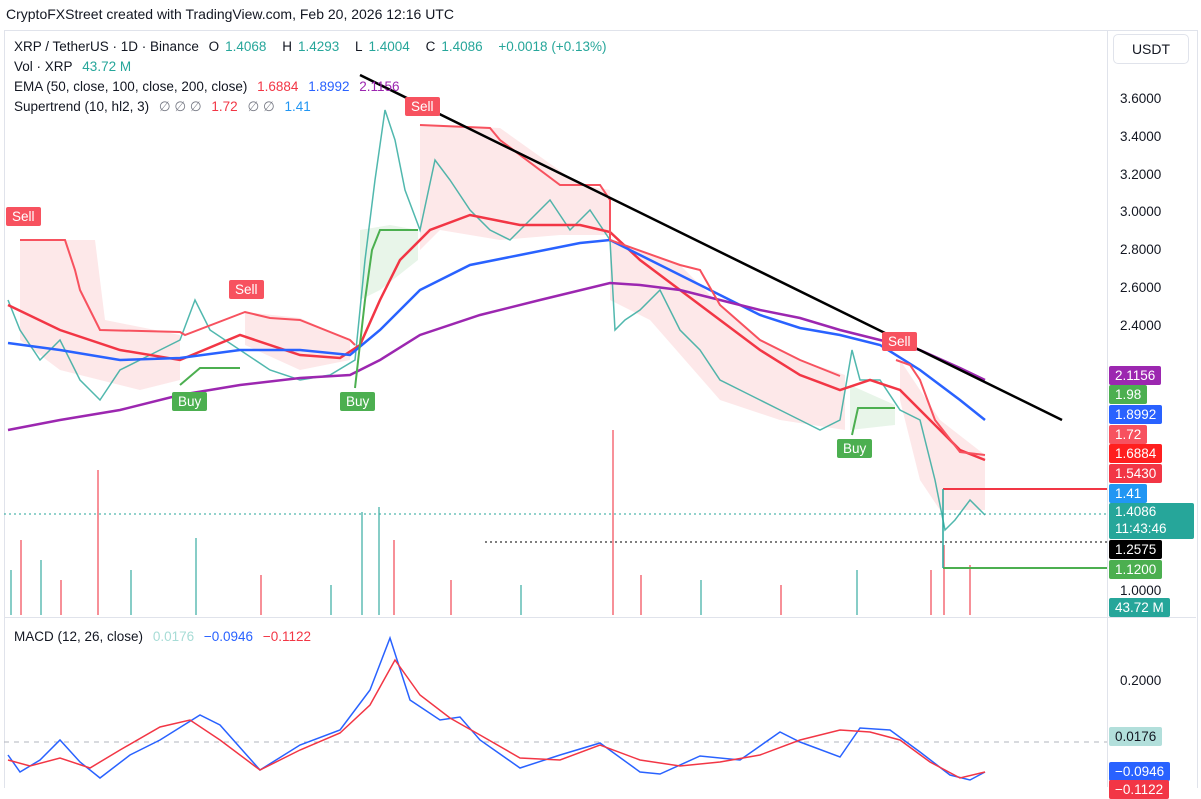 This screenshot has width=1201, height=799. I want to click on volume-legend: Vol · XRP 43.72 M, so click(73, 66).